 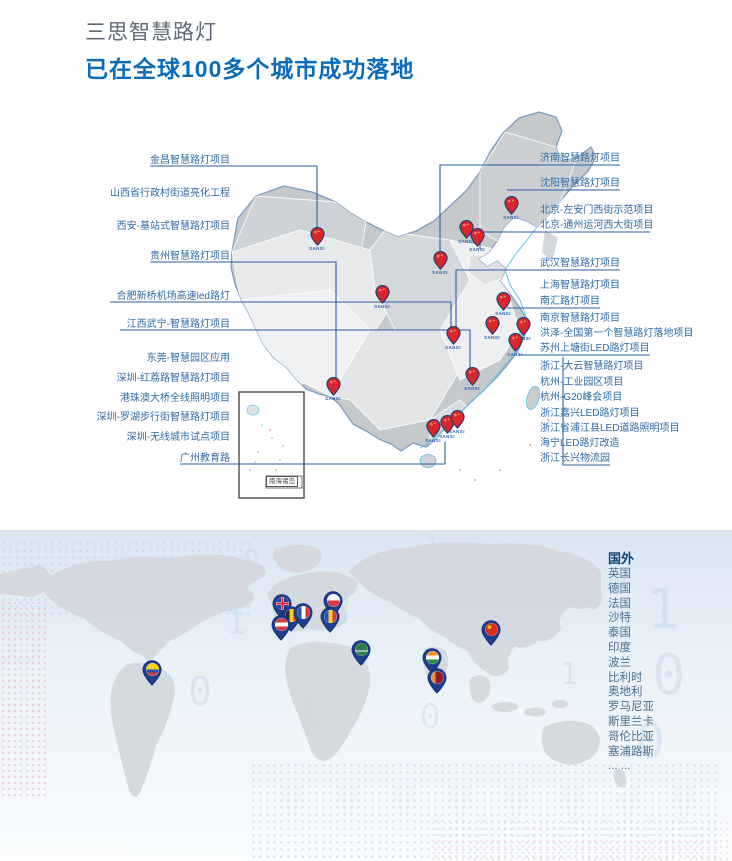 What do you see at coordinates (190, 160) in the screenshot?
I see `project-label-text: 金昌智慧路灯项目` at bounding box center [190, 160].